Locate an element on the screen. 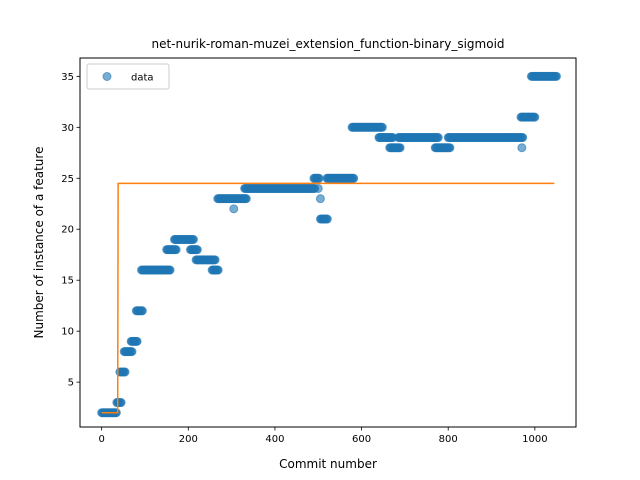 This screenshot has height=480, width=640. y-tick-label: 30 is located at coordinates (67, 128).